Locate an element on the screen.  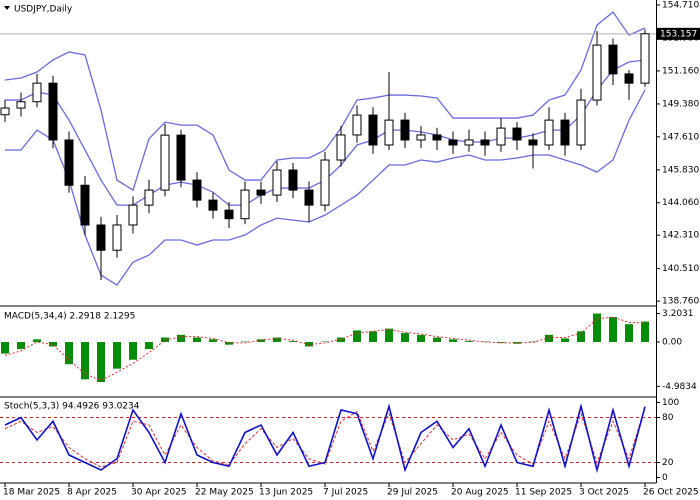
stochastic-title: Stoch(5,3,3) 94.4926 93.0234 is located at coordinates (72, 407).